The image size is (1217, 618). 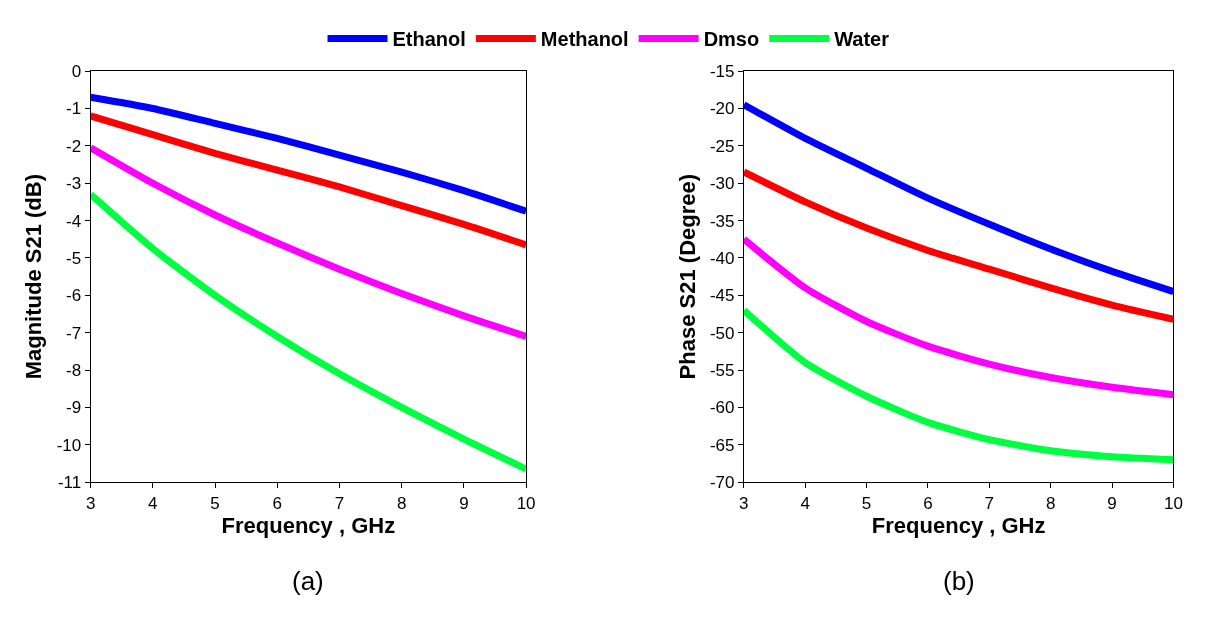 I want to click on y-tick-label: -20, so click(x=722, y=109).